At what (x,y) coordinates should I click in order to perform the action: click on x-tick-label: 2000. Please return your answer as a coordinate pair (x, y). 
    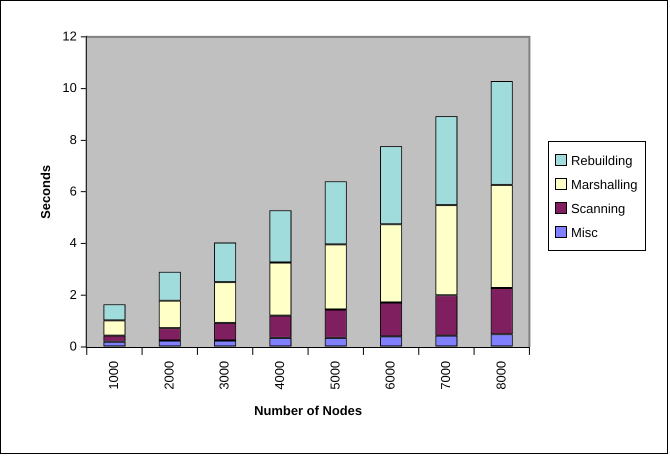
    Looking at the image, I should click on (168, 375).